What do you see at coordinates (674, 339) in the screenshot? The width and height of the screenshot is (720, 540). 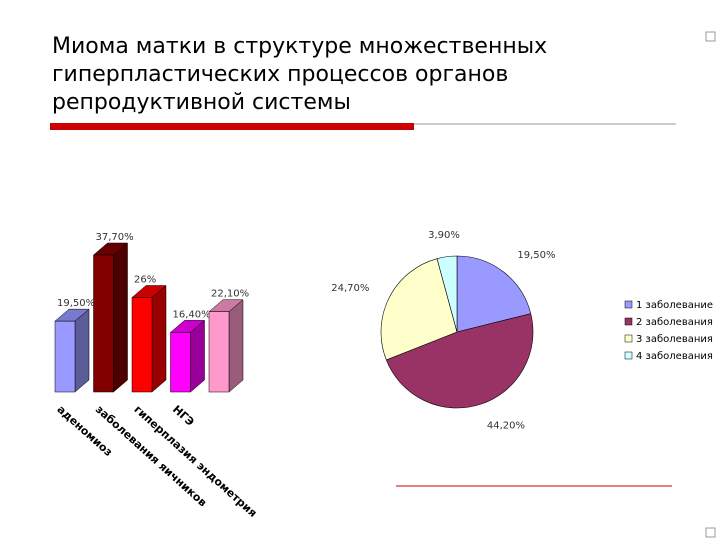 I see `legend-label: 3 заболевания` at bounding box center [674, 339].